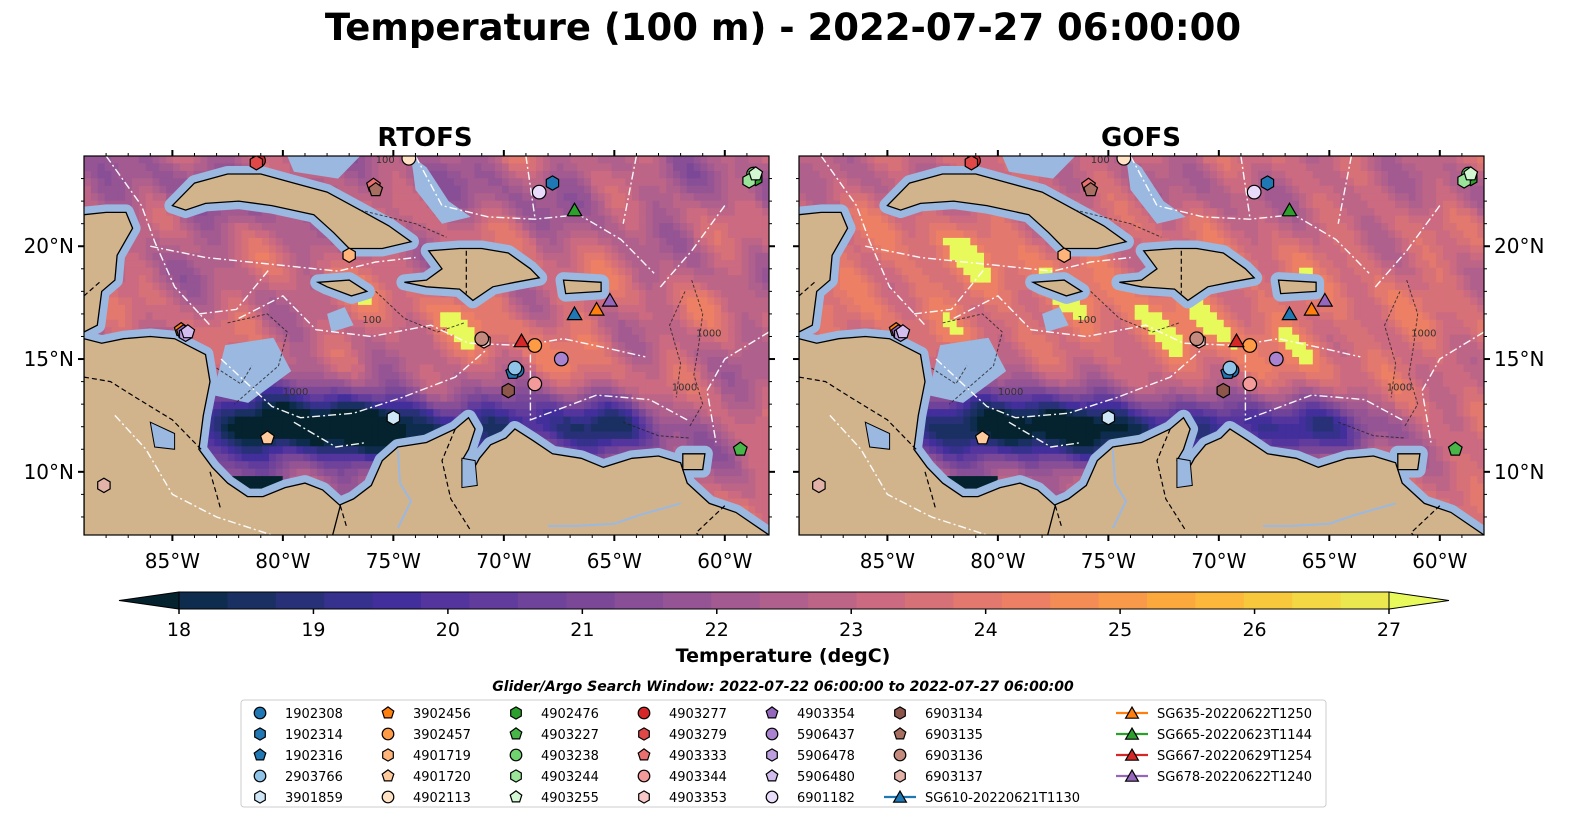 The width and height of the screenshot is (1577, 826). I want to click on legend-label-4903333: 4903333, so click(698, 756).